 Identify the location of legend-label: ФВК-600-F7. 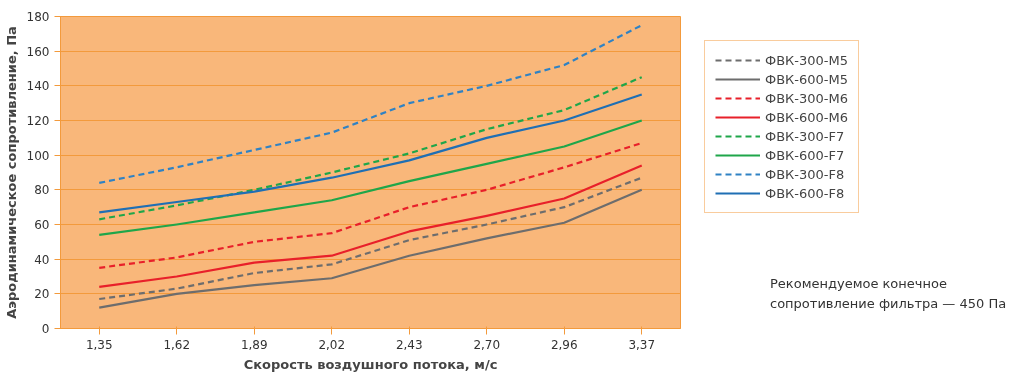
(805, 155).